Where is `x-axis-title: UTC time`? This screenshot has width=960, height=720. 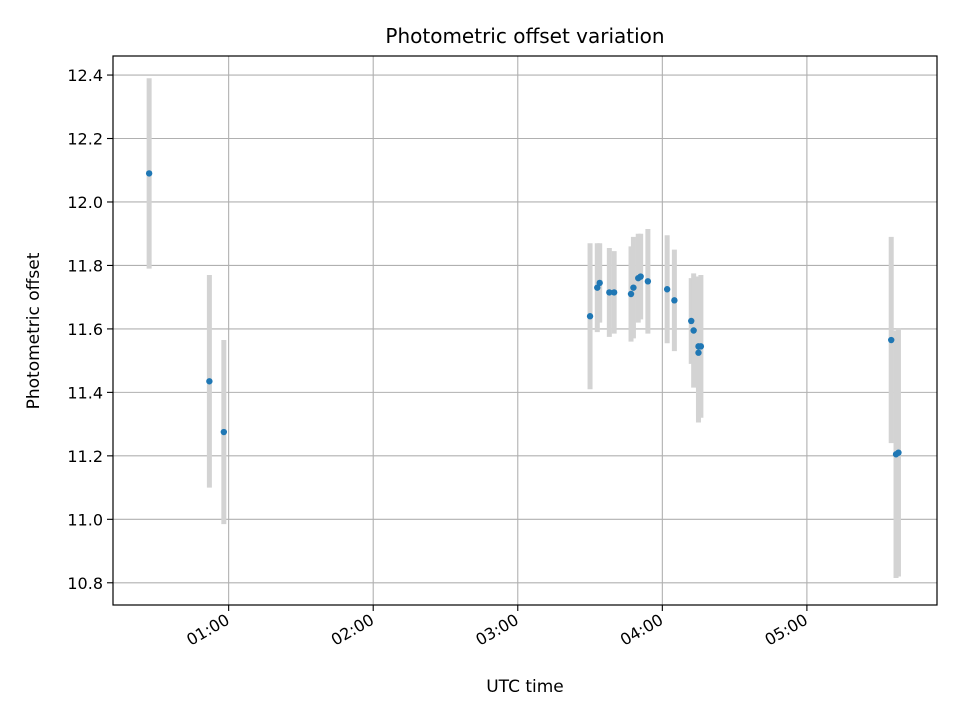
x-axis-title: UTC time is located at coordinates (525, 687).